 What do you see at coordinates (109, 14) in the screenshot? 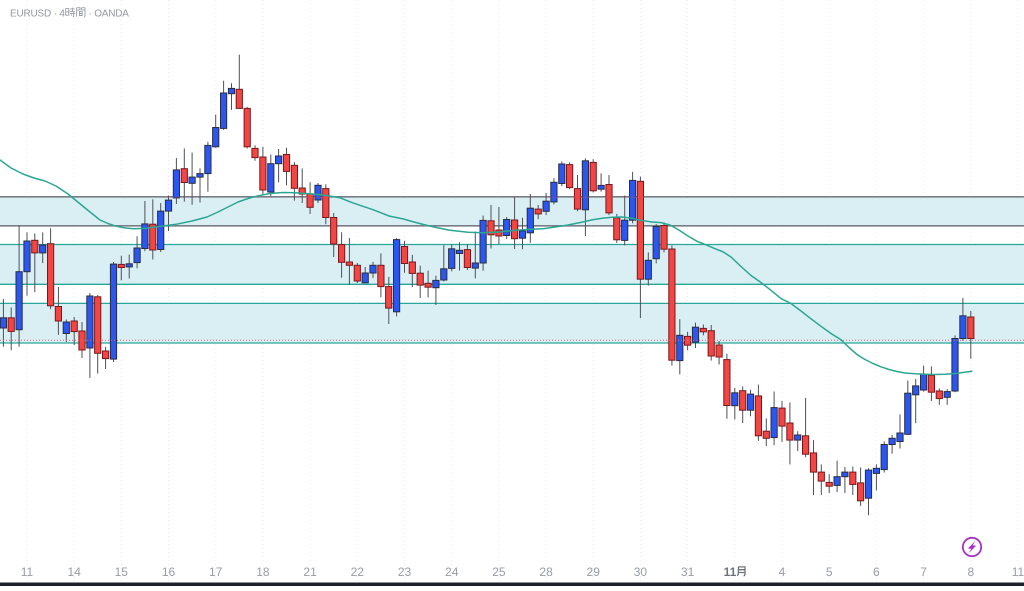
I see `svg-text: · OANDA` at bounding box center [109, 14].